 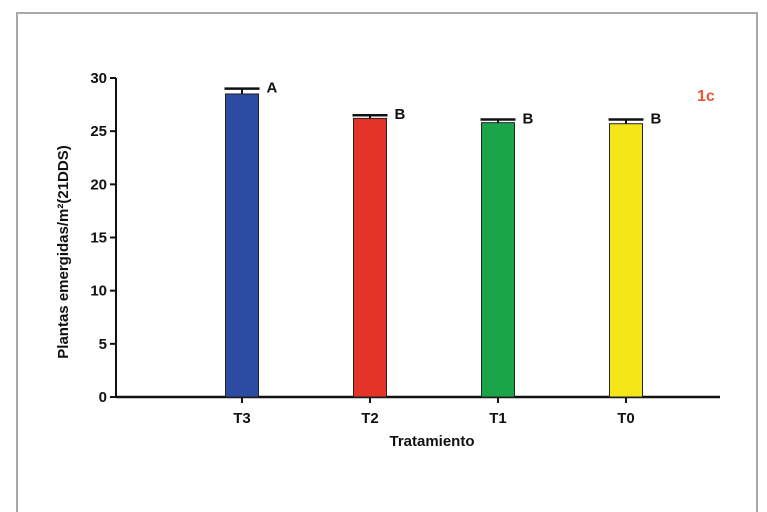 What do you see at coordinates (370, 257) in the screenshot?
I see `bar-t2` at bounding box center [370, 257].